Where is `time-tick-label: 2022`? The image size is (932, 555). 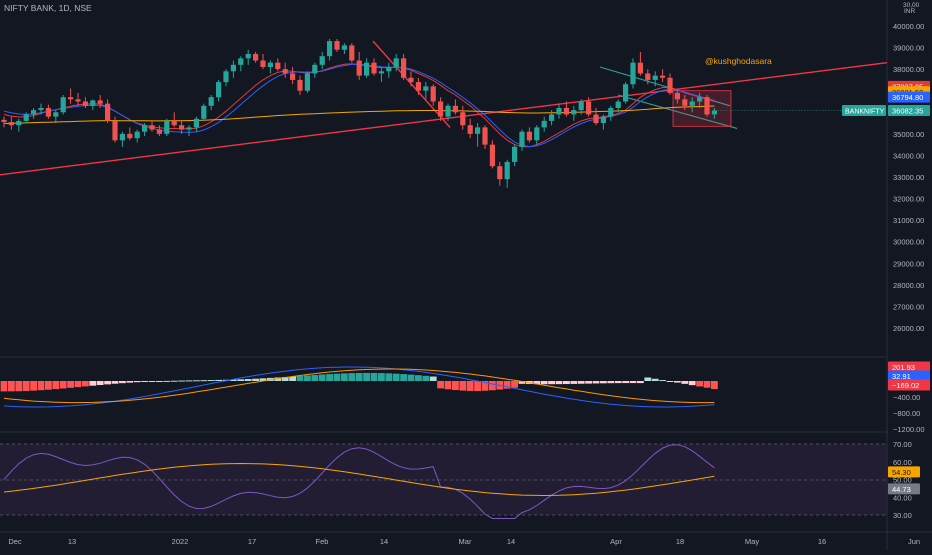
time-tick-label: 2022 is located at coordinates (180, 541).